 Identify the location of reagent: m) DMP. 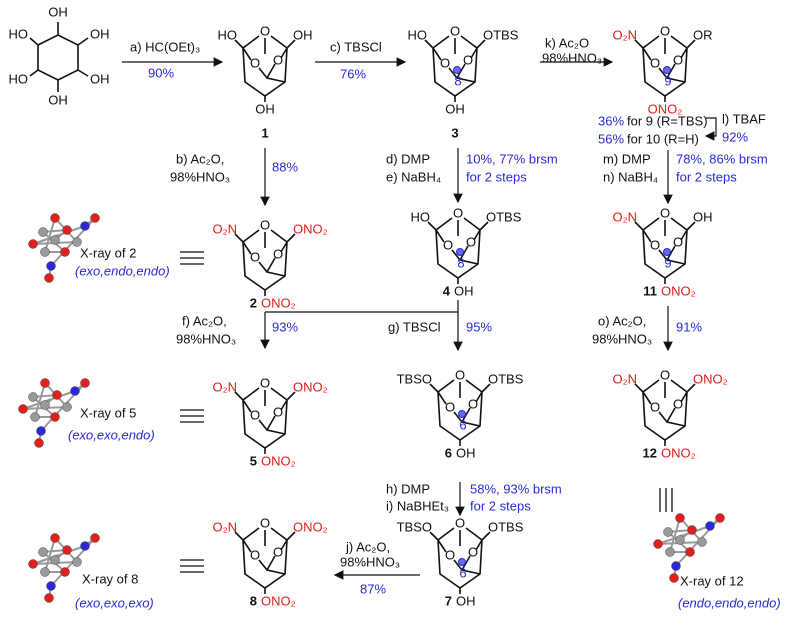
(627, 158).